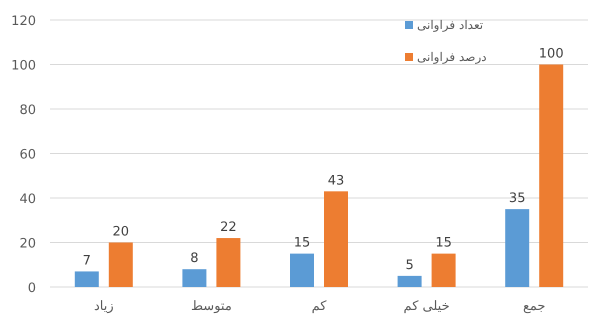 Image resolution: width=594 pixels, height=325 pixels. Describe the element at coordinates (121, 232) in the screenshot. I see `data-label: 20` at that location.